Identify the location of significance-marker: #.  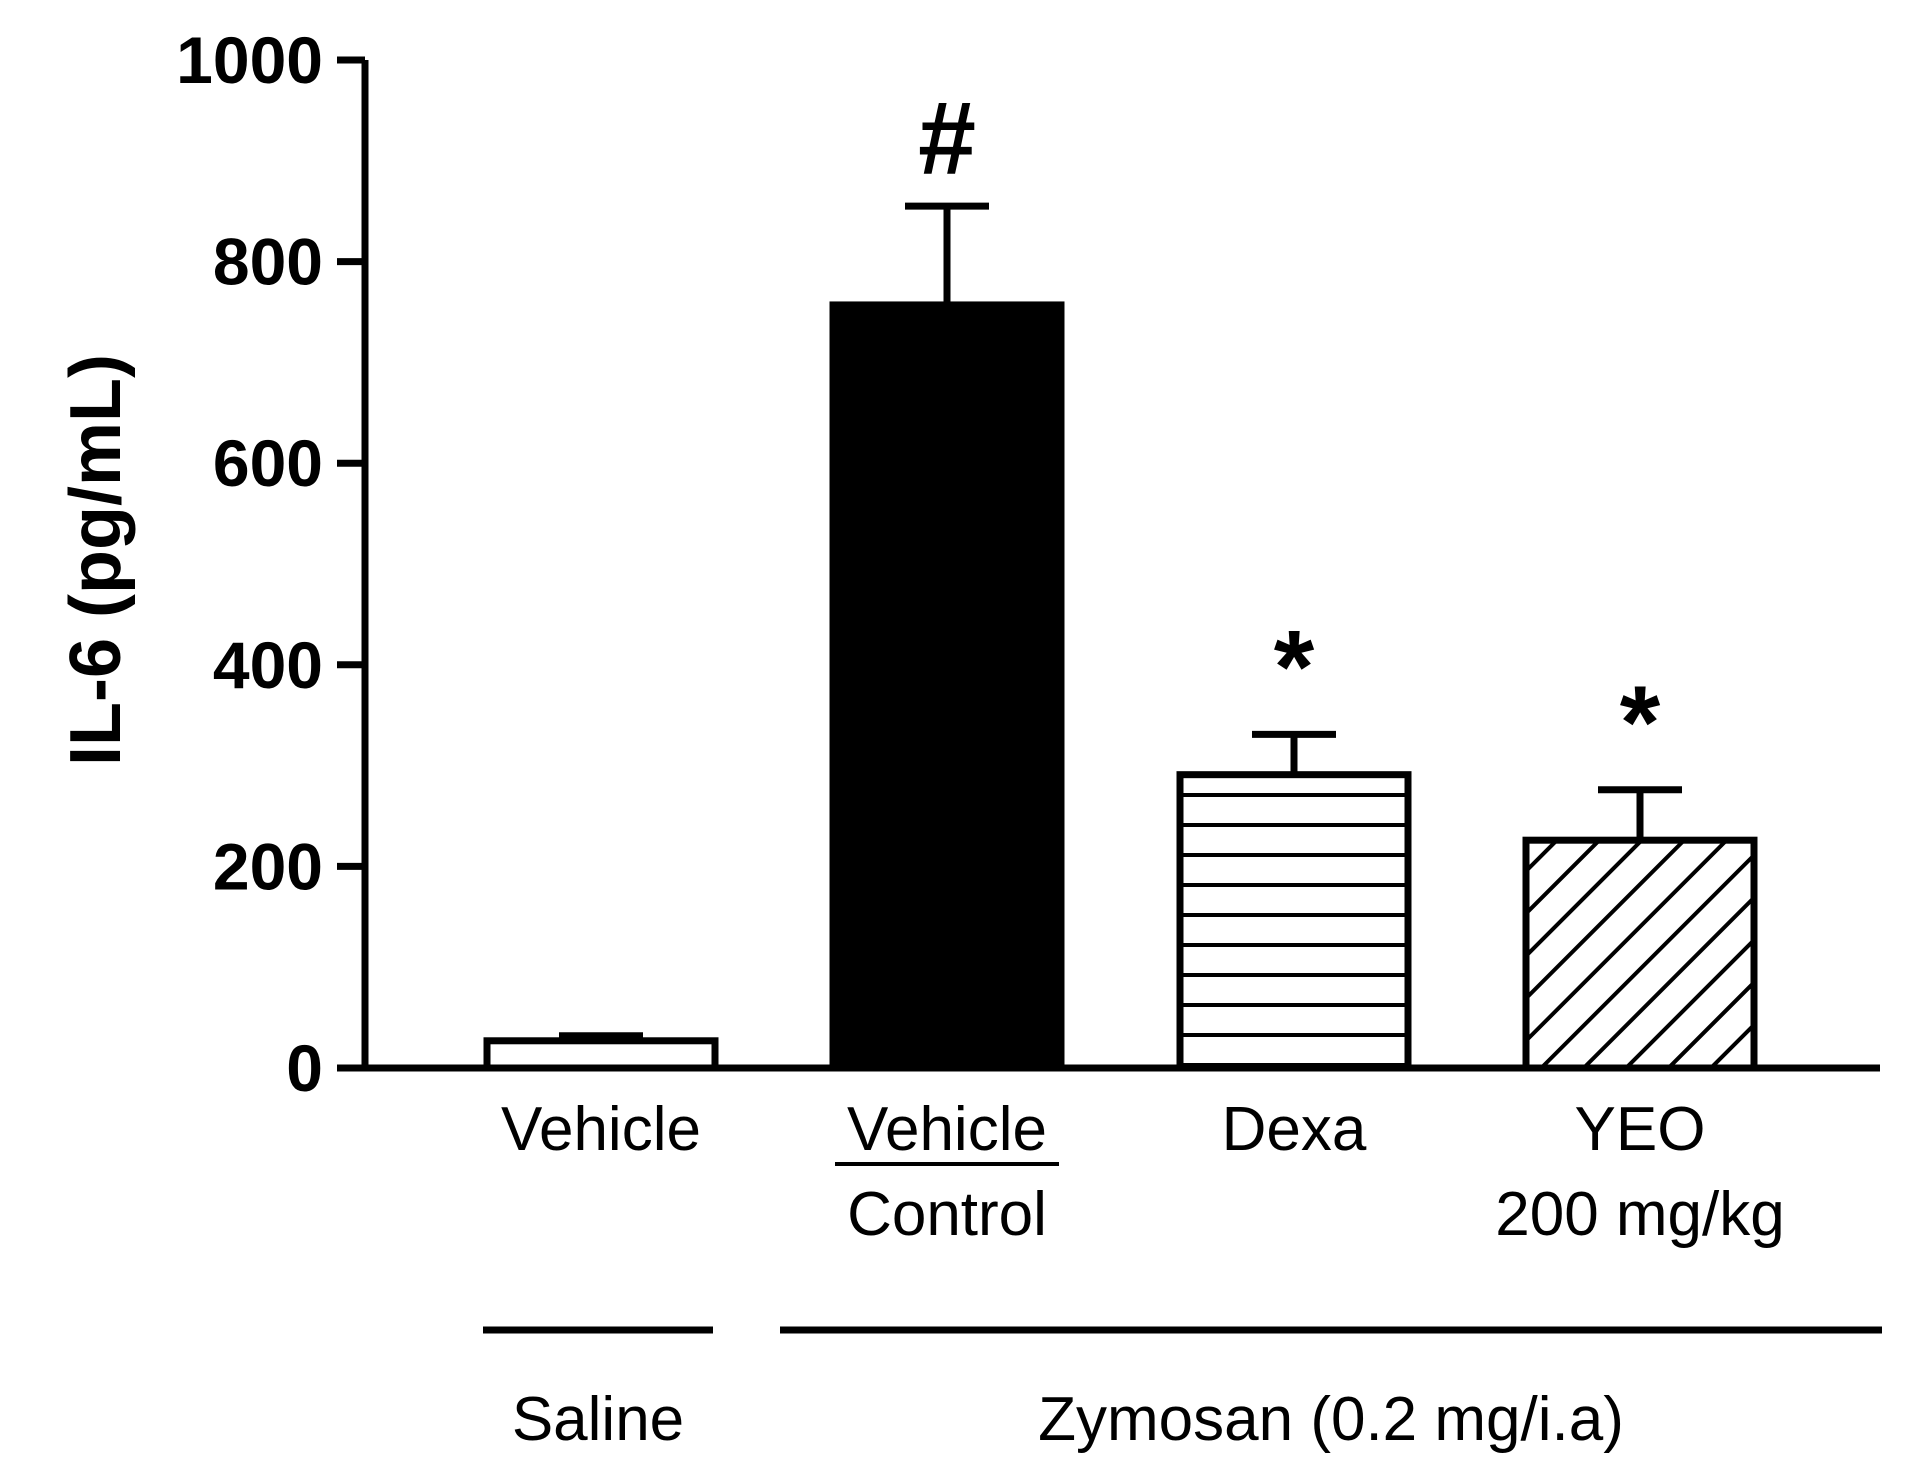
(947, 139).